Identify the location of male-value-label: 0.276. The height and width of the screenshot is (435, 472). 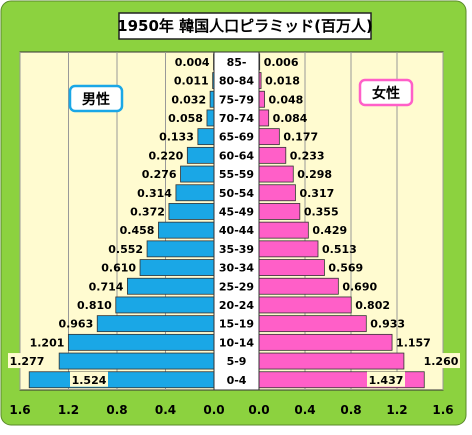
(159, 174).